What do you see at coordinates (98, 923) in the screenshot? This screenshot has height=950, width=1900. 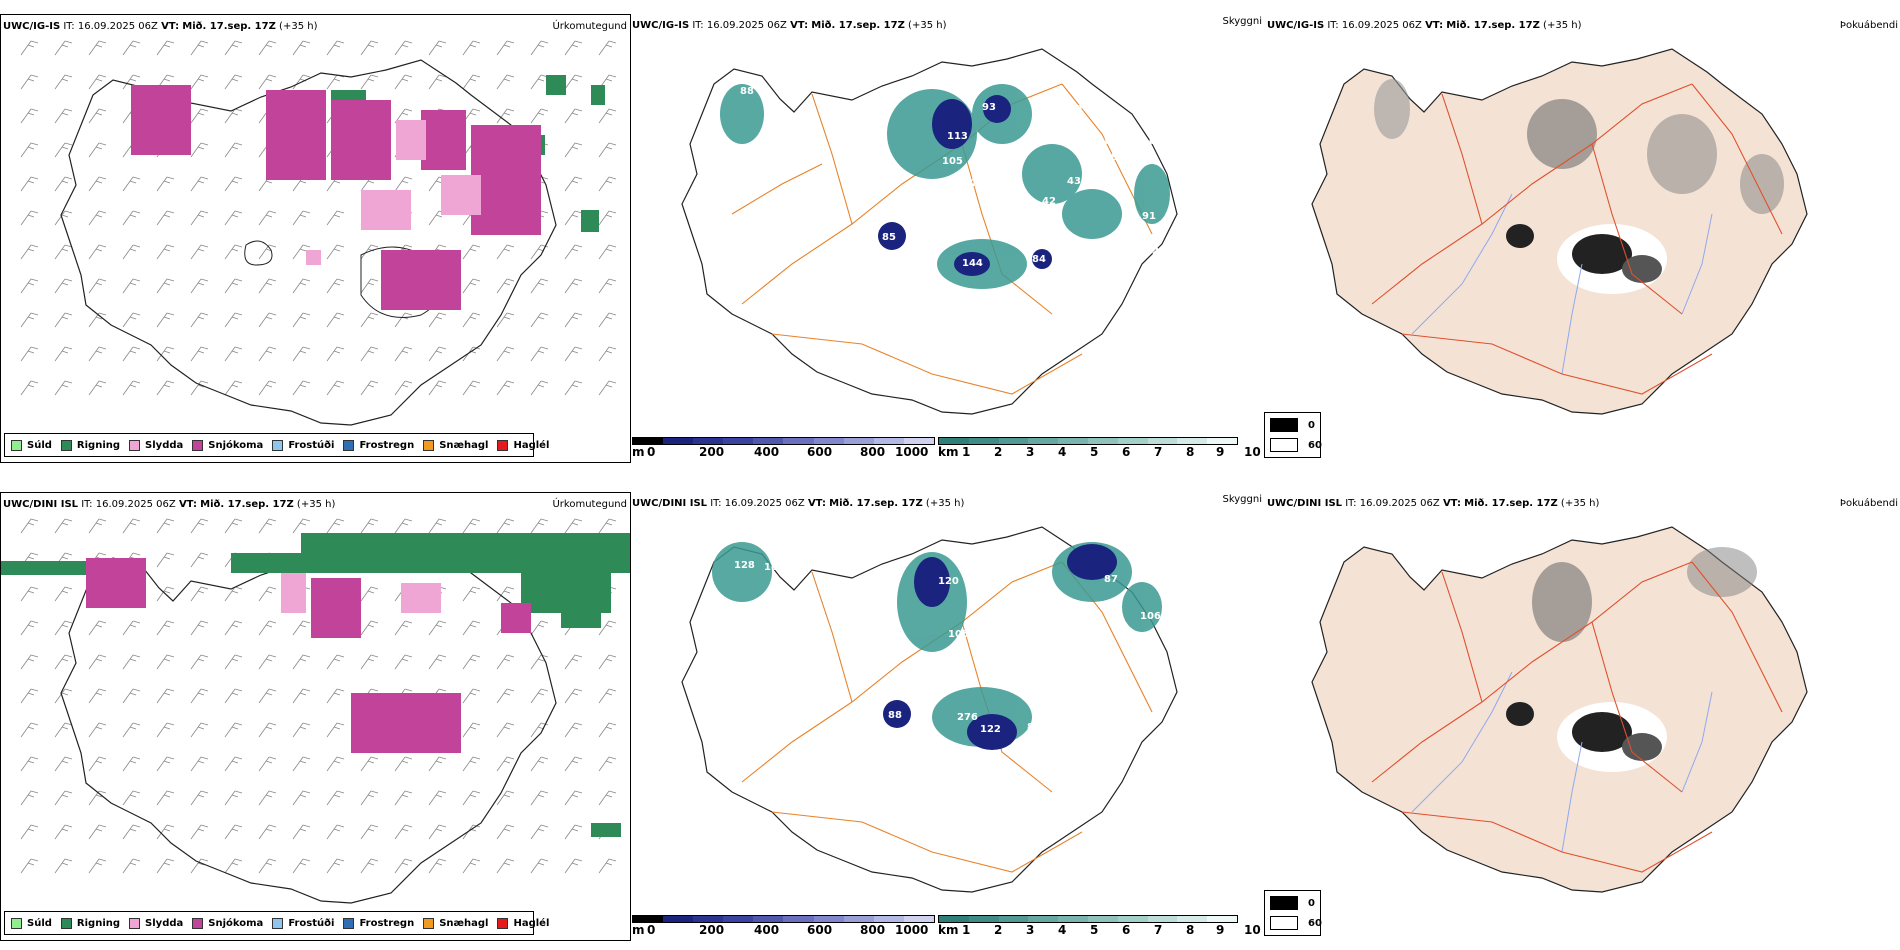 I see `legend-label: Rigning` at bounding box center [98, 923].